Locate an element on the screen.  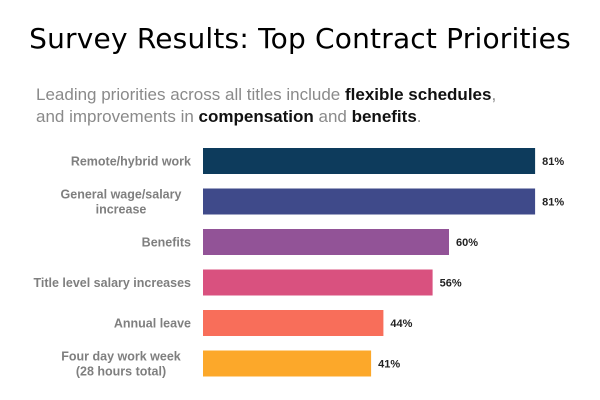
category-label: Annual leave is located at coordinates (152, 324).